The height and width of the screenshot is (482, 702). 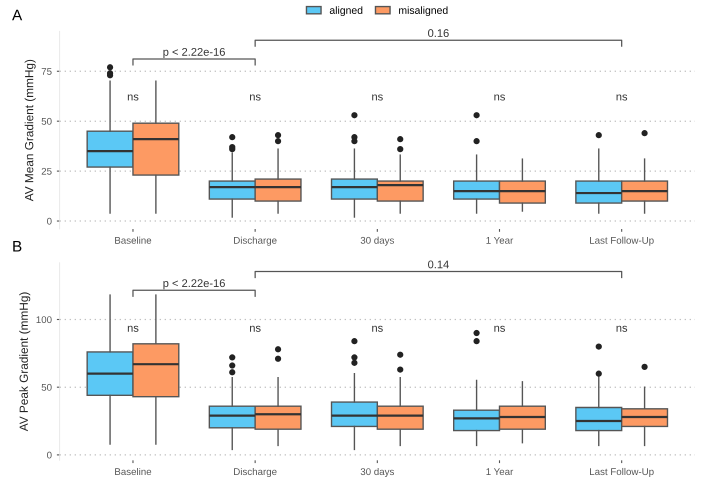 What do you see at coordinates (47, 71) in the screenshot?
I see `y-tick-label: 75` at bounding box center [47, 71].